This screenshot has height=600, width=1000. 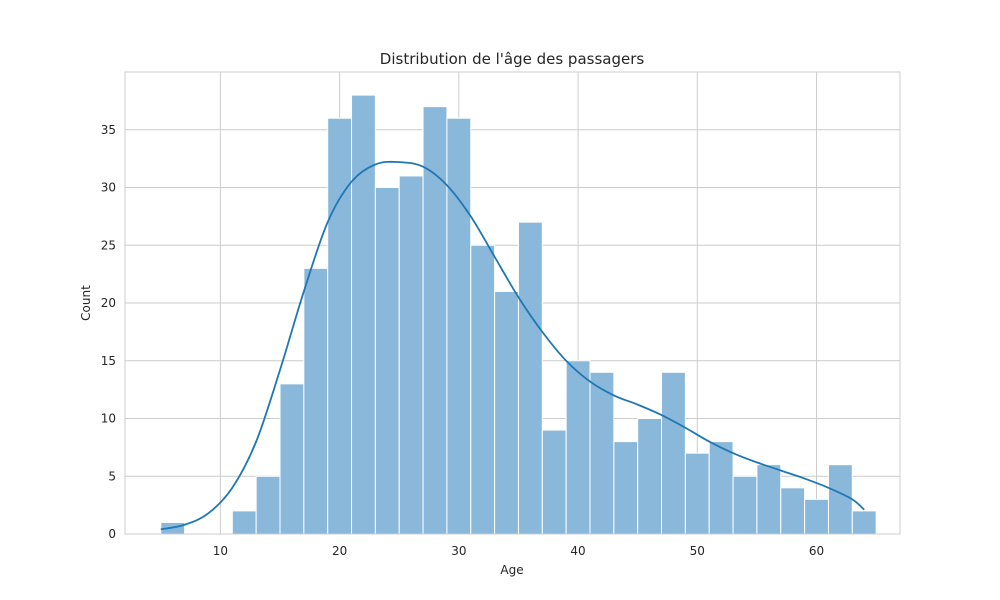 I want to click on y-tick-label: 30, so click(x=108, y=188).